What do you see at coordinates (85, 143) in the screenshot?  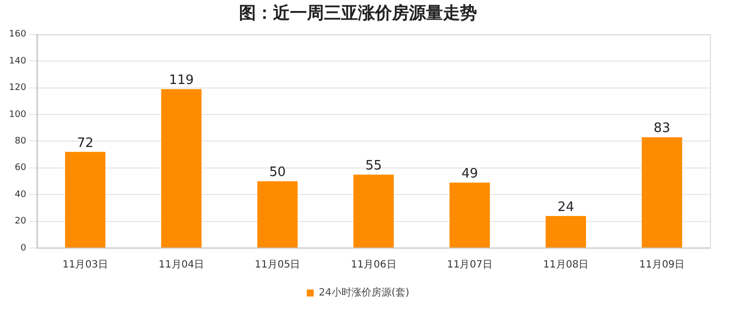 I see `data-label: 72` at bounding box center [85, 143].